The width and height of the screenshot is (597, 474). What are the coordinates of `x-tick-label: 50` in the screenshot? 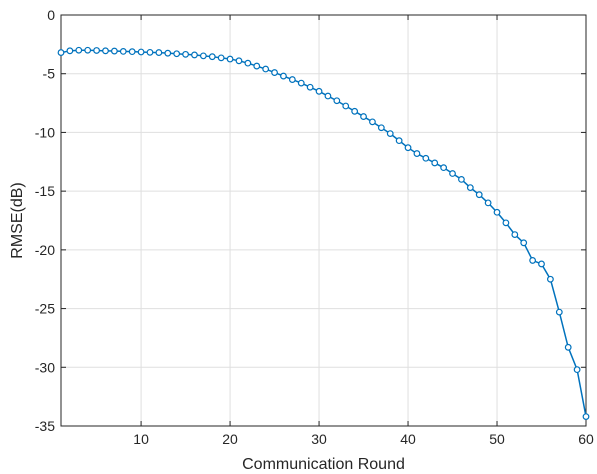 It's located at (497, 439).